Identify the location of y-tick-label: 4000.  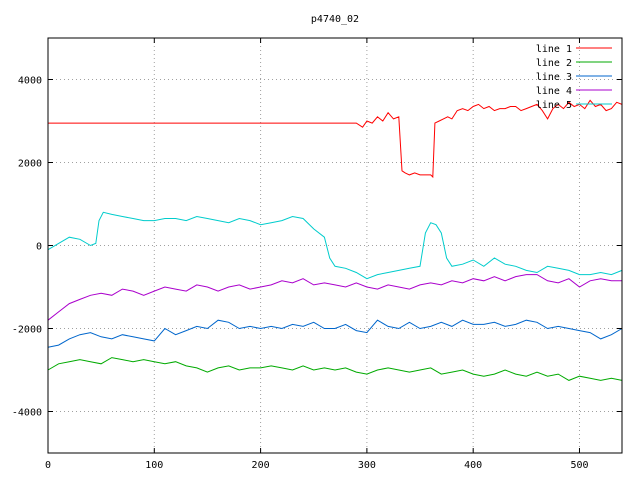
(30, 81).